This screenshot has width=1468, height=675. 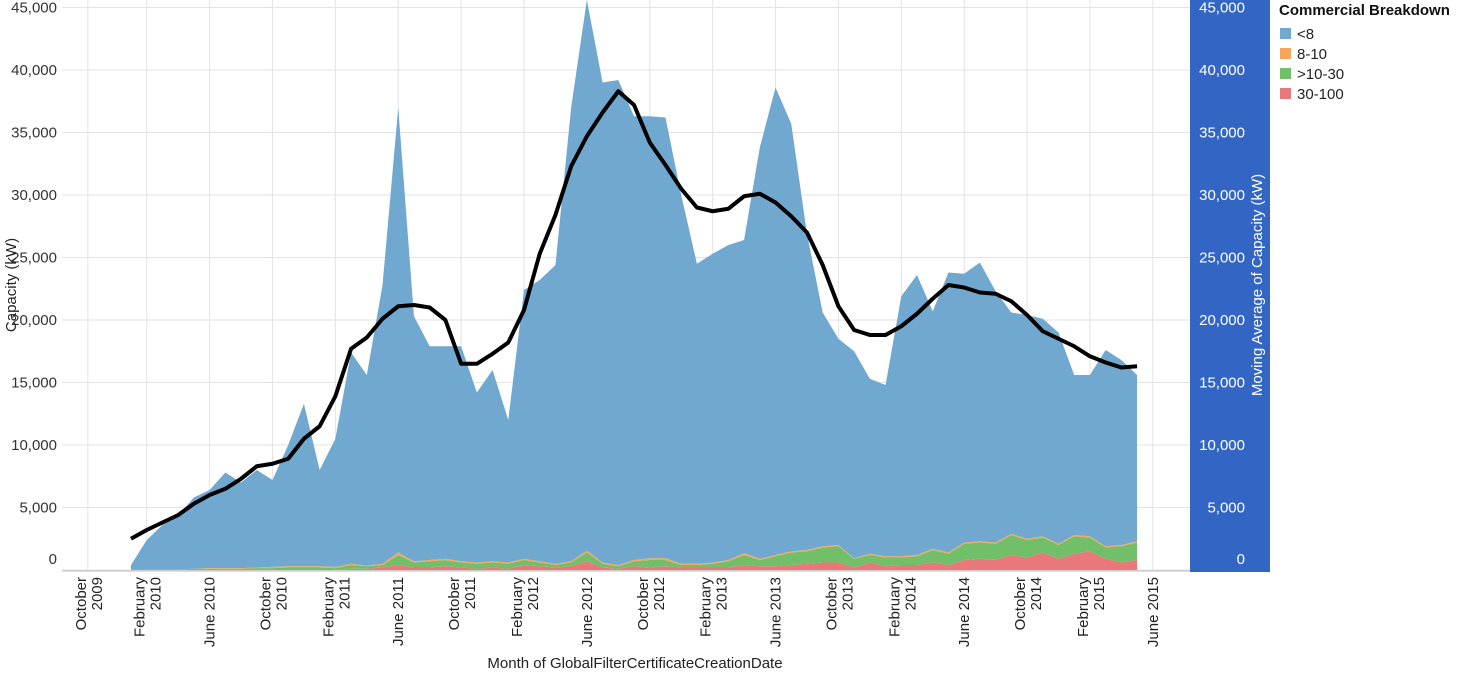 What do you see at coordinates (1222, 383) in the screenshot?
I see `y2-tick-label: 15,000` at bounding box center [1222, 383].